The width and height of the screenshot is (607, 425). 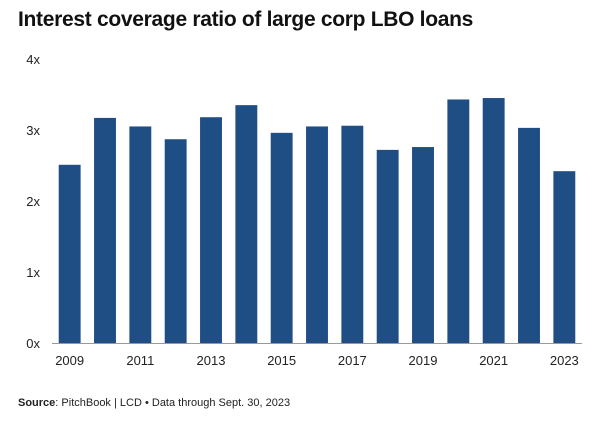 What do you see at coordinates (33, 272) in the screenshot?
I see `y-tick-label: 1x` at bounding box center [33, 272].